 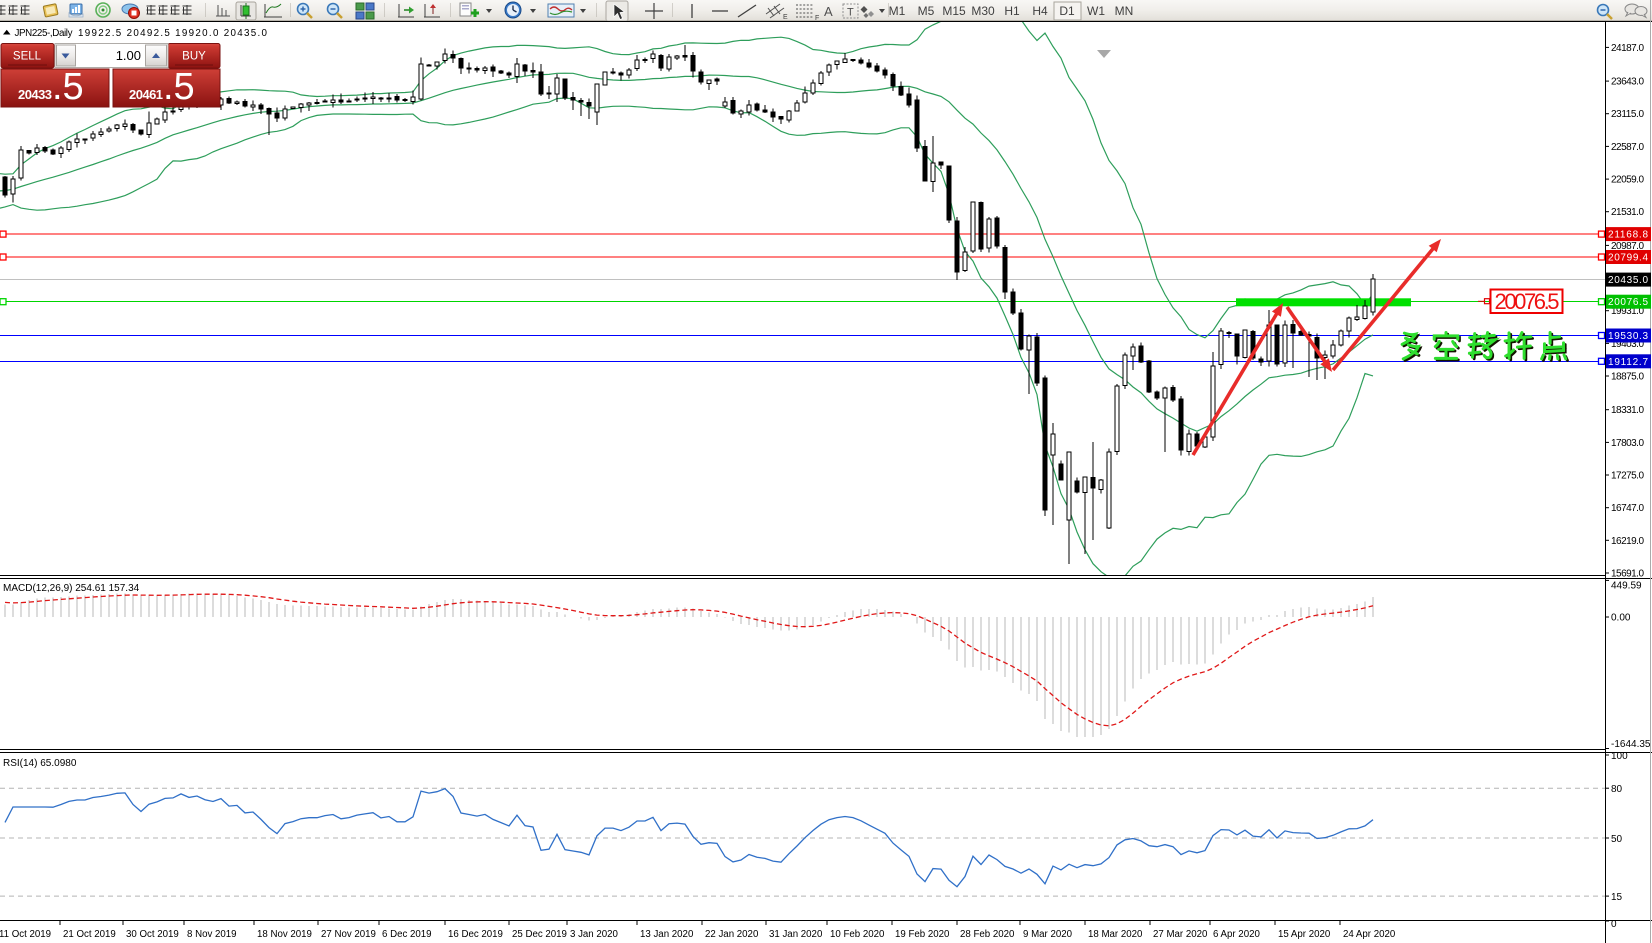 I want to click on svg-text: 27 Nov 2019, so click(x=348, y=934).